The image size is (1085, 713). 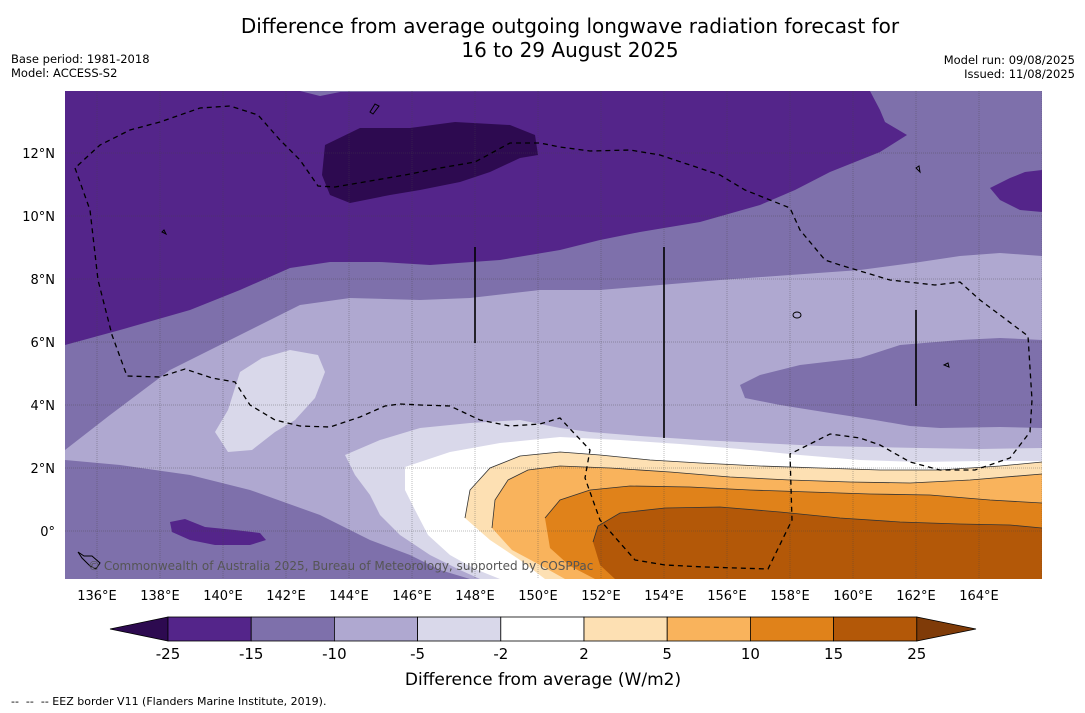 I want to click on lon-tick-label: 150°E, so click(x=538, y=596).